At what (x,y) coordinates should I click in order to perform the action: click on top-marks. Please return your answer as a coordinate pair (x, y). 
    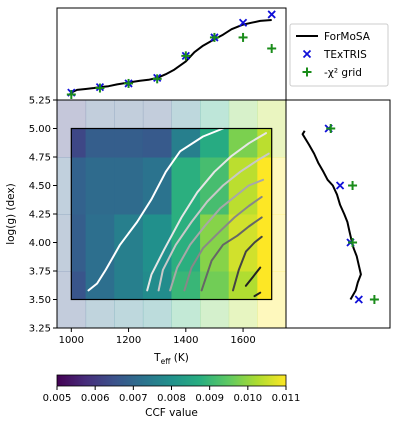
    Looking at the image, I should click on (165, 55).